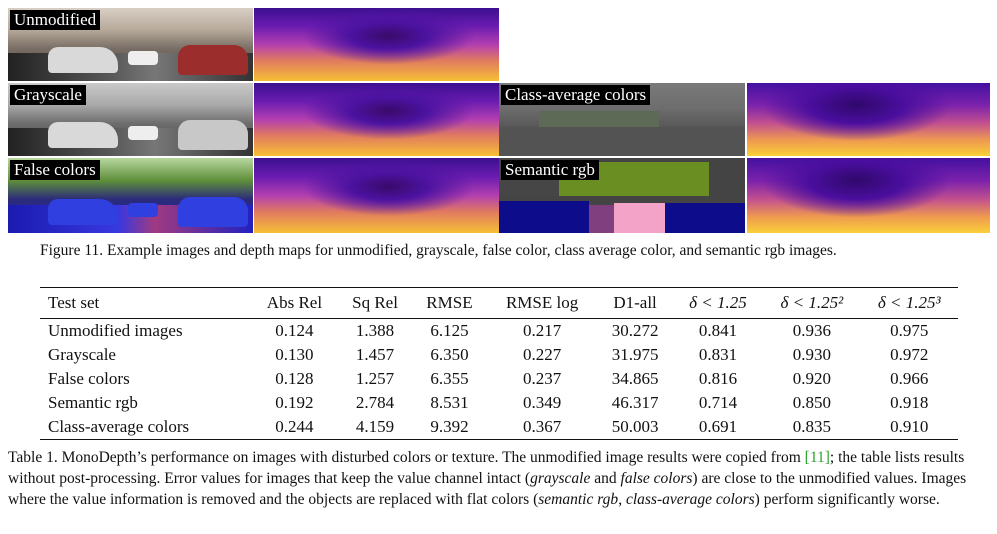 The image size is (997, 534). What do you see at coordinates (449, 330) in the screenshot?
I see `cell-rmse: 6.125` at bounding box center [449, 330].